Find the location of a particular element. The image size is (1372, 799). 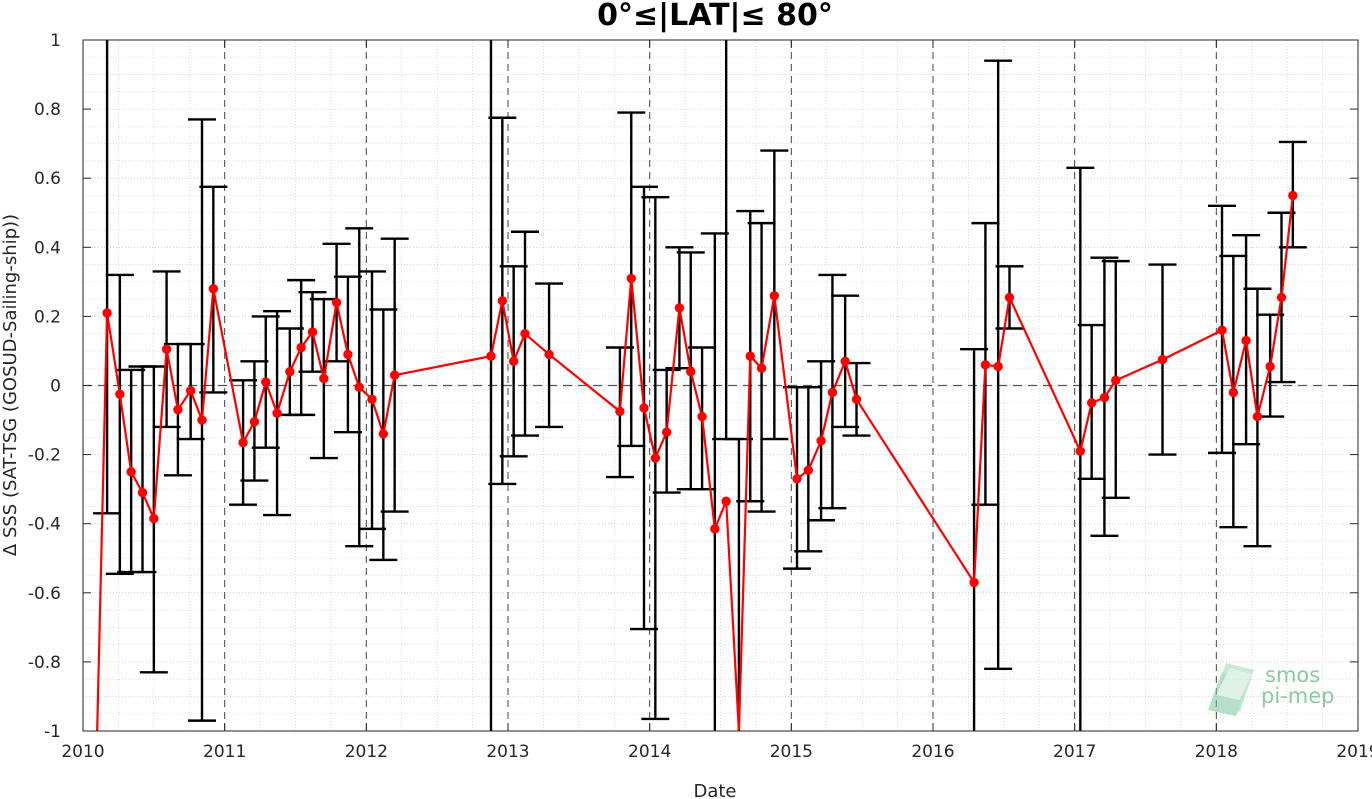

y-tick-label: 0.6 is located at coordinates (47, 179).